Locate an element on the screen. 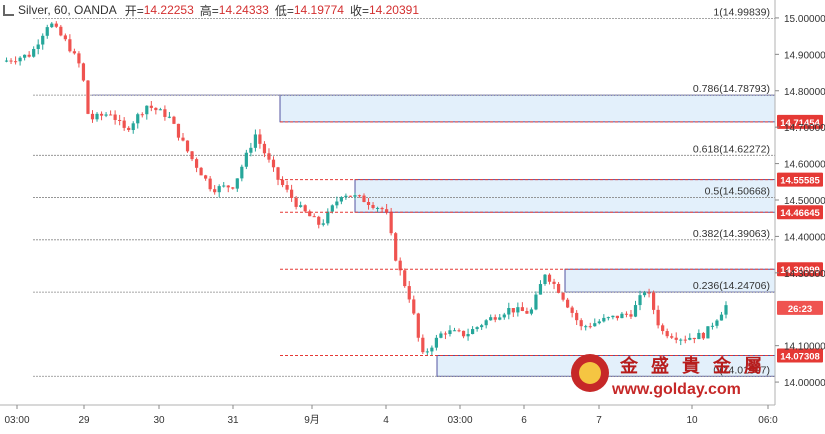 This screenshot has height=434, width=825. open-label: 开= is located at coordinates (134, 10).